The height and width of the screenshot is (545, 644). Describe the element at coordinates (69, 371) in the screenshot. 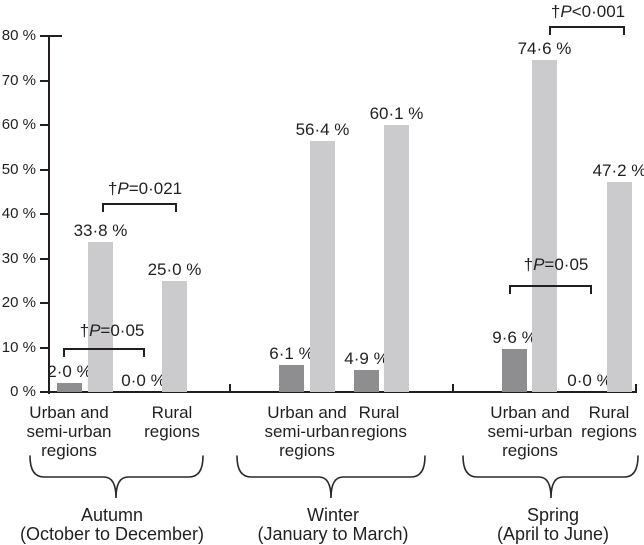

I see `bar-value-label: 2·0 %` at that location.